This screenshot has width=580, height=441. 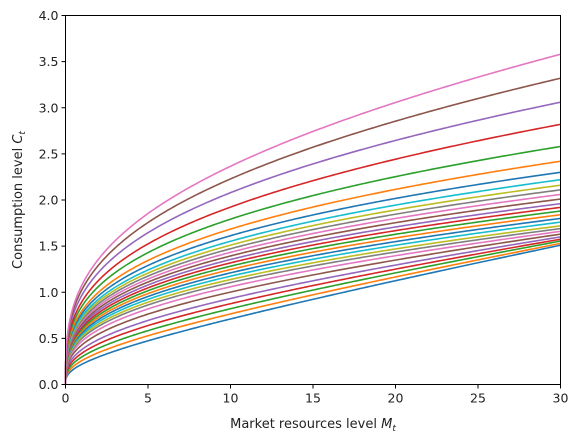 What do you see at coordinates (19, 200) in the screenshot?
I see `y-axis-title: Consumption level Ct` at bounding box center [19, 200].